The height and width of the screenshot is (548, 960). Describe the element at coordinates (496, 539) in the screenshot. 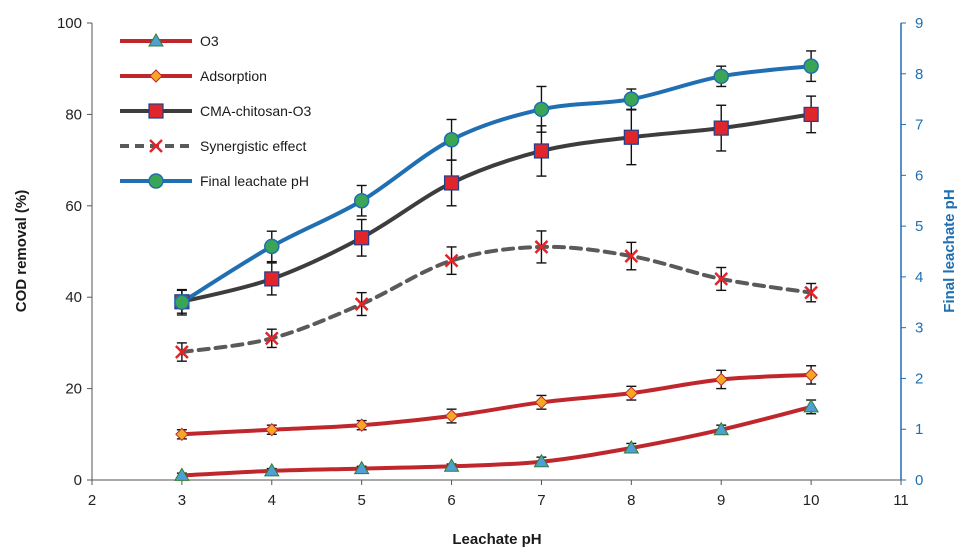

I see `x-axis-title: Leachate pH` at that location.